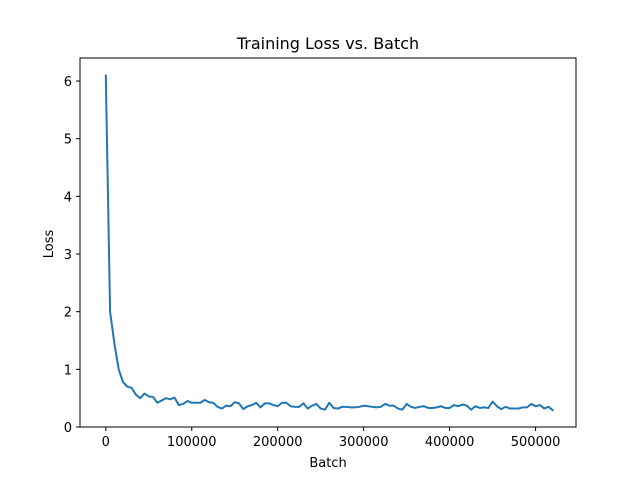 The width and height of the screenshot is (640, 480). What do you see at coordinates (68, 370) in the screenshot?
I see `y-tick-label: 1` at bounding box center [68, 370].